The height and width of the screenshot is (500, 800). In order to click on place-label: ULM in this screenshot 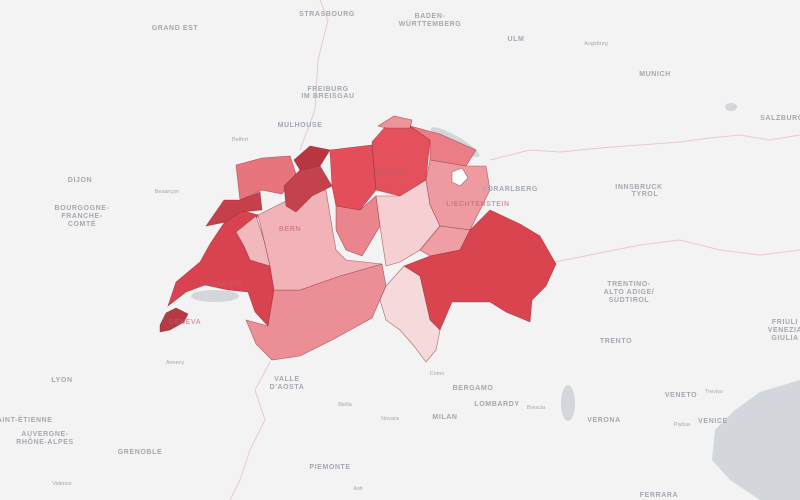, I will do `click(516, 39)`.